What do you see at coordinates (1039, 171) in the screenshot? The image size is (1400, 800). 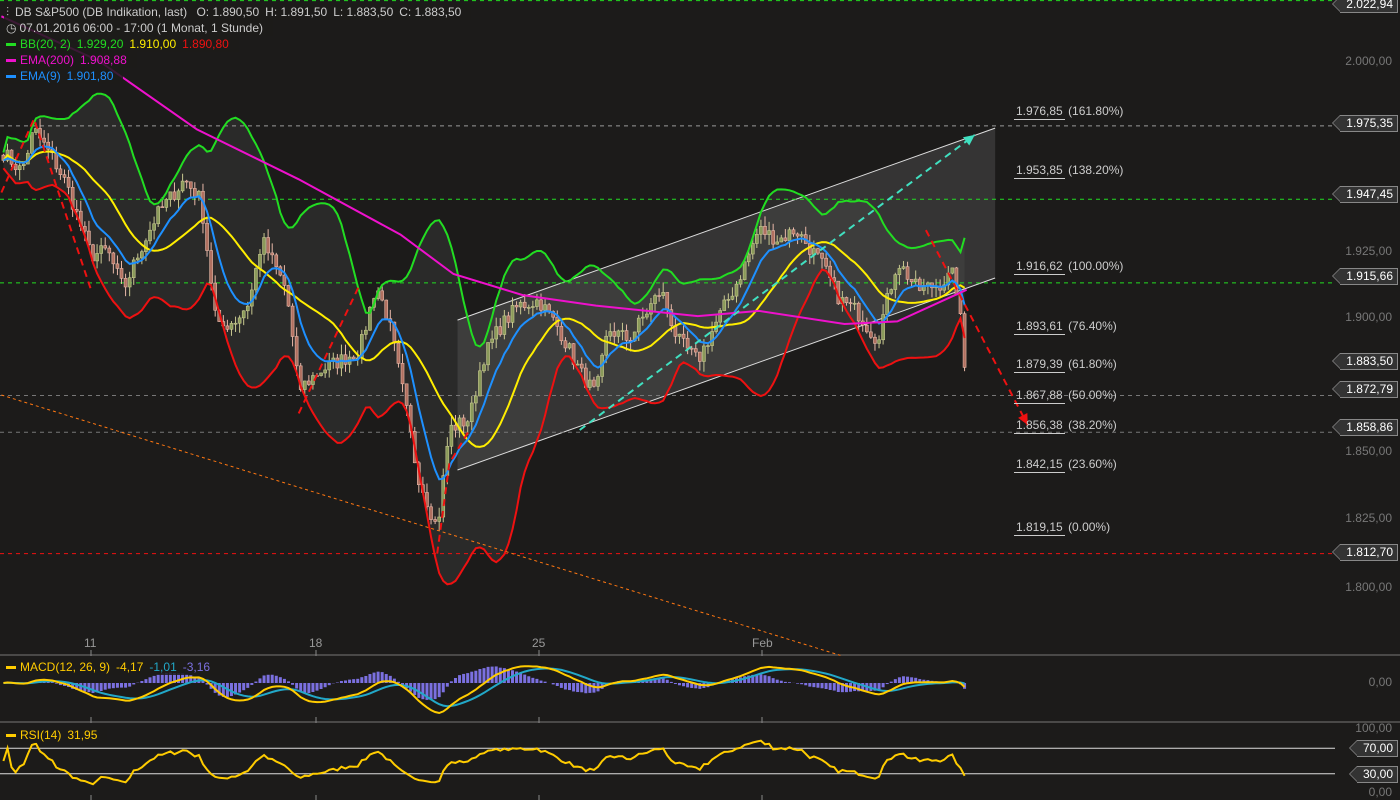 I see `fib-value: 1.953,85` at bounding box center [1039, 171].